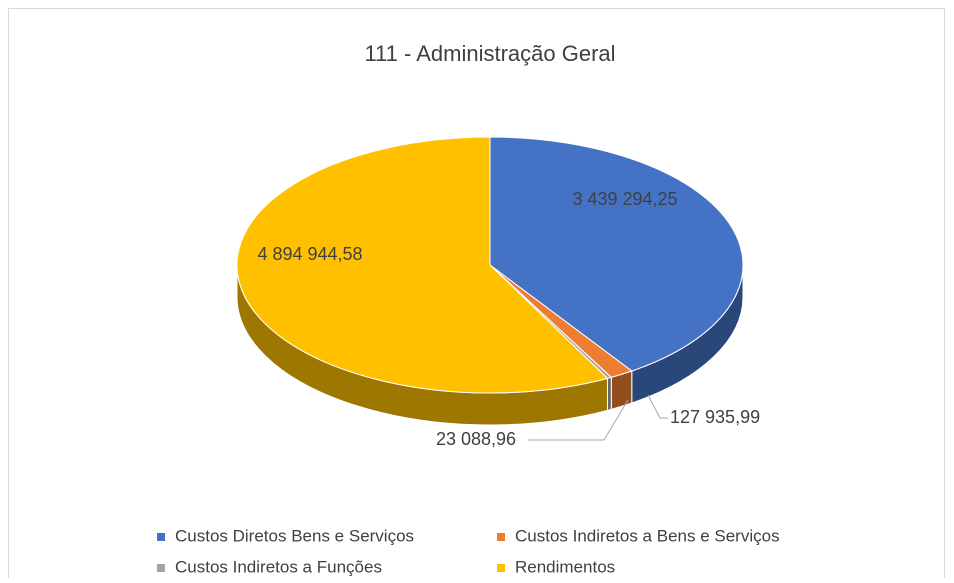 Image resolution: width=954 pixels, height=583 pixels. What do you see at coordinates (609, 394) in the screenshot?
I see `pie-wall` at bounding box center [609, 394].